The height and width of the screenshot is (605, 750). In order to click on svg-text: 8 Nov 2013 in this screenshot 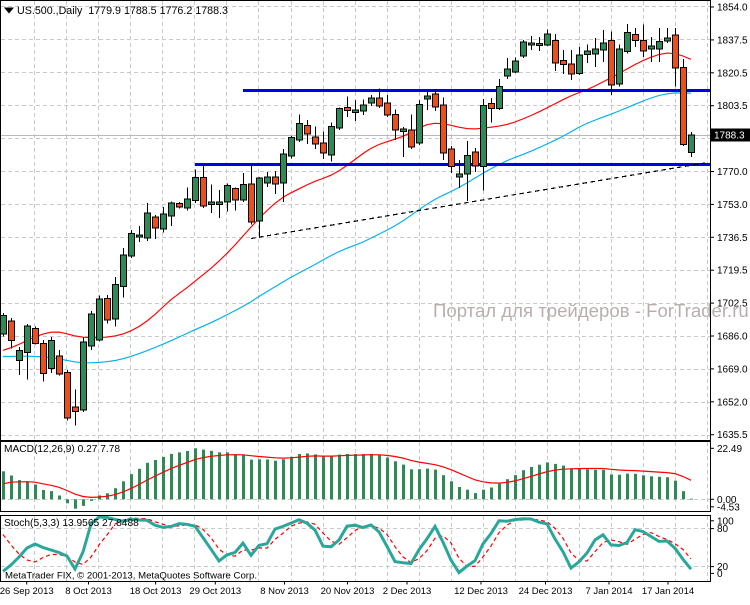, I will do `click(284, 591)`.